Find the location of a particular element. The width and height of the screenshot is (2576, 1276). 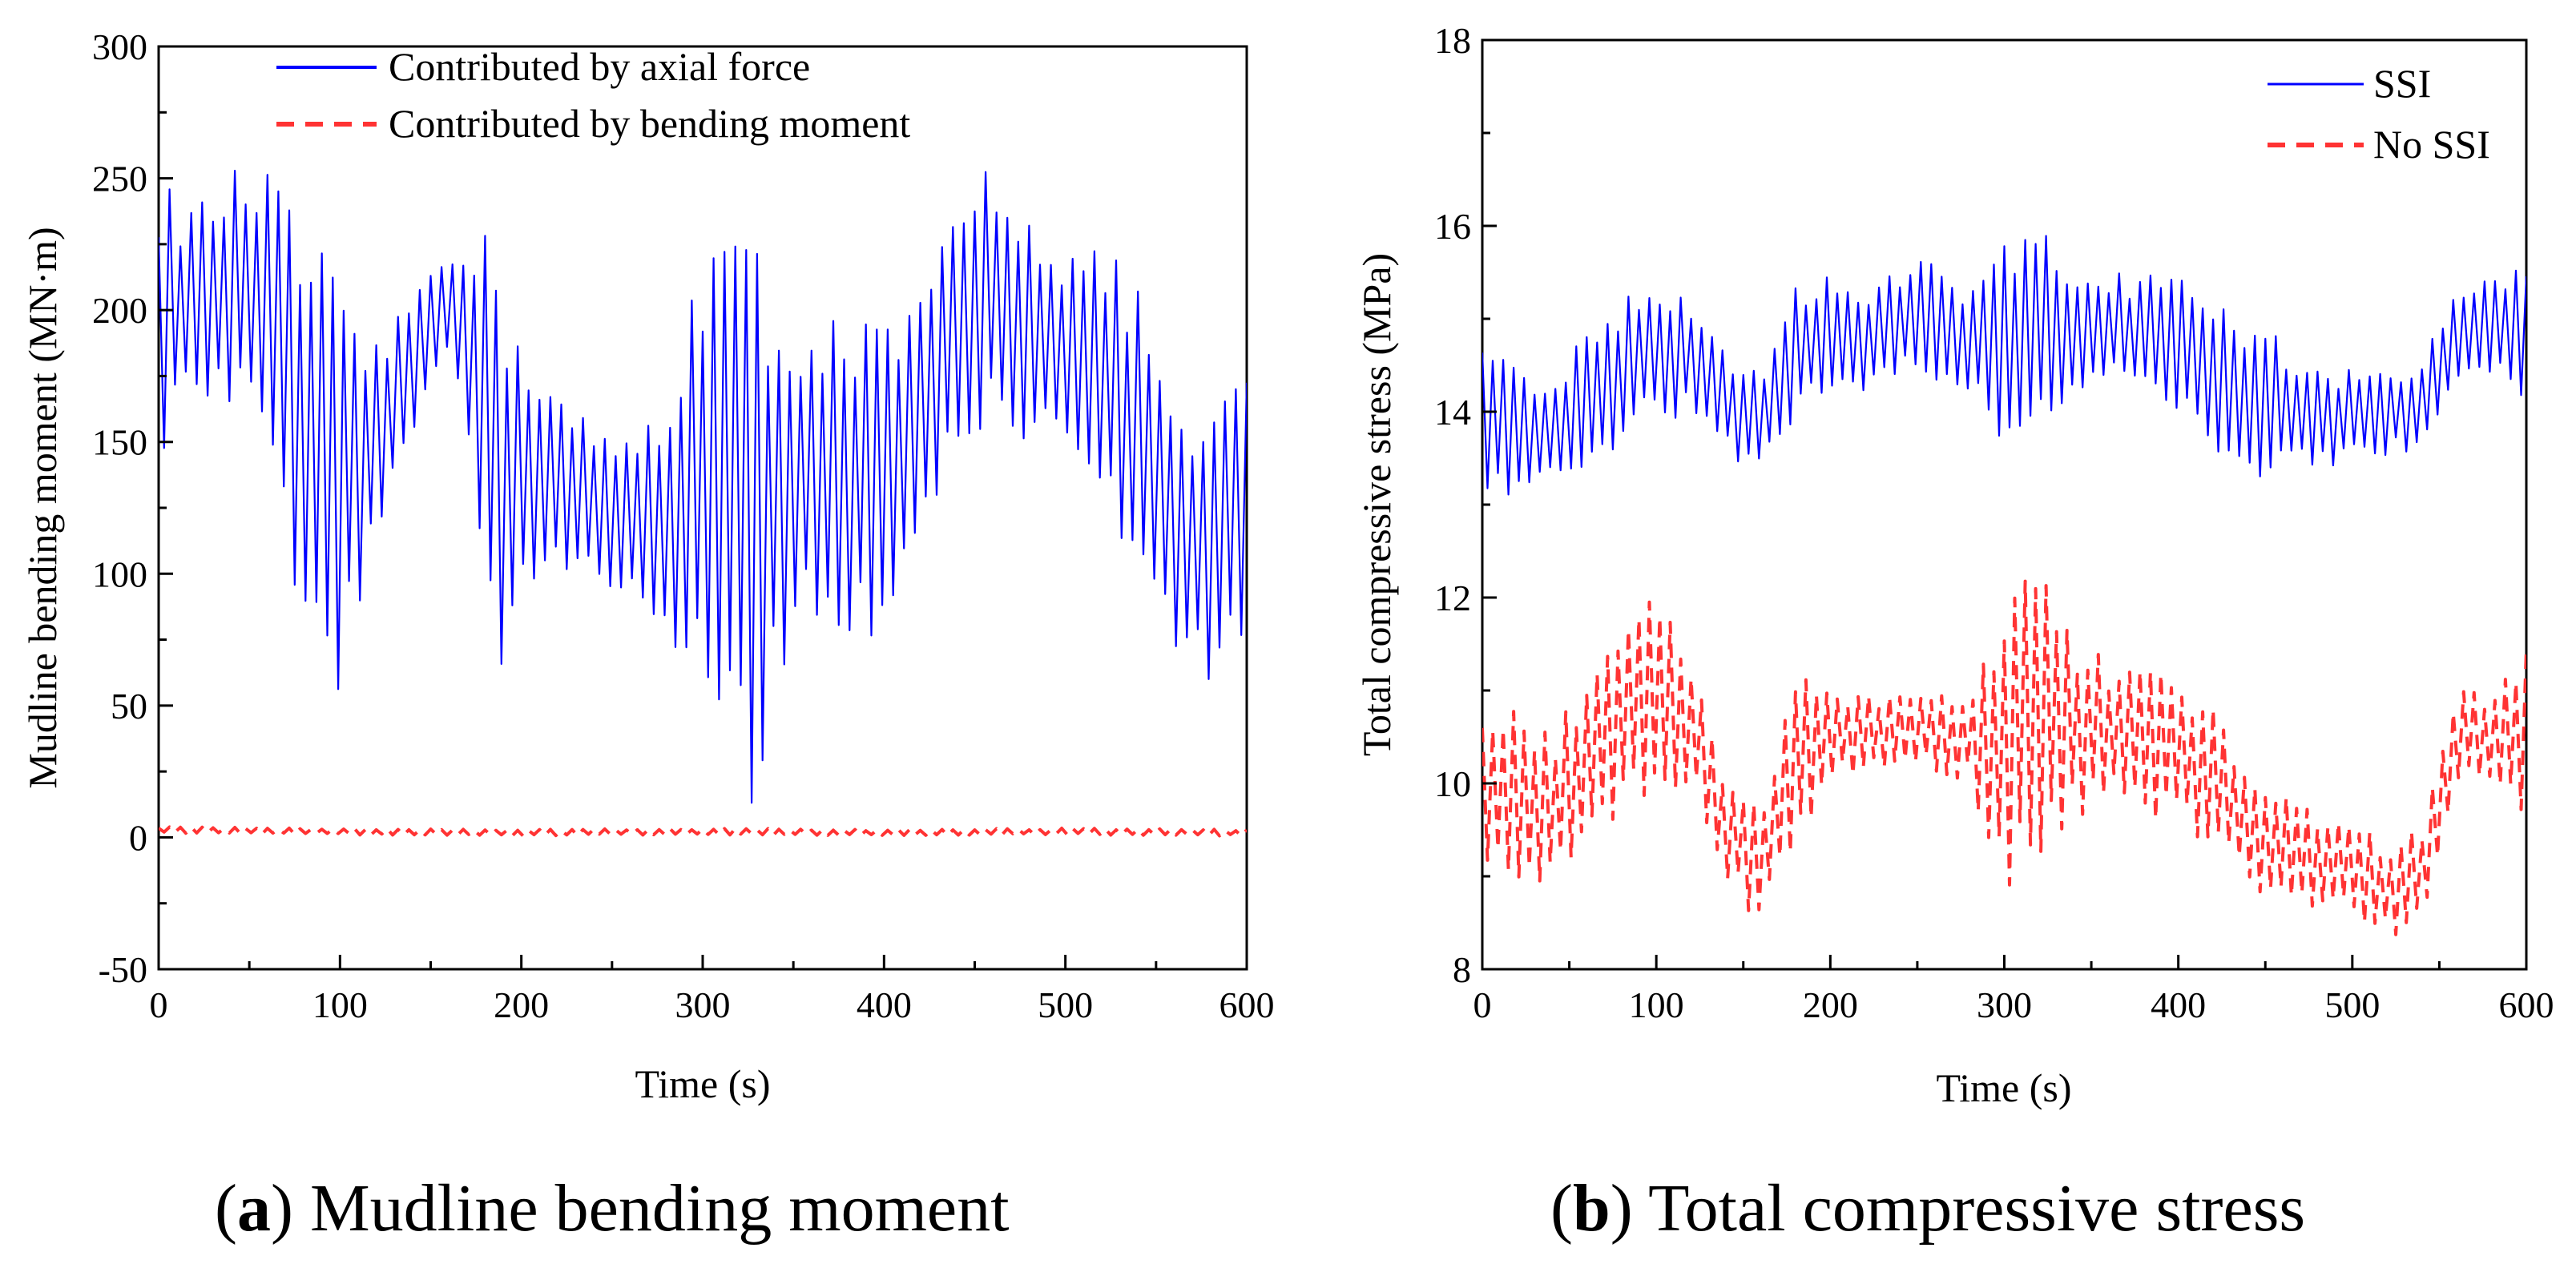

y-tick-label: 14 is located at coordinates (1452, 413).